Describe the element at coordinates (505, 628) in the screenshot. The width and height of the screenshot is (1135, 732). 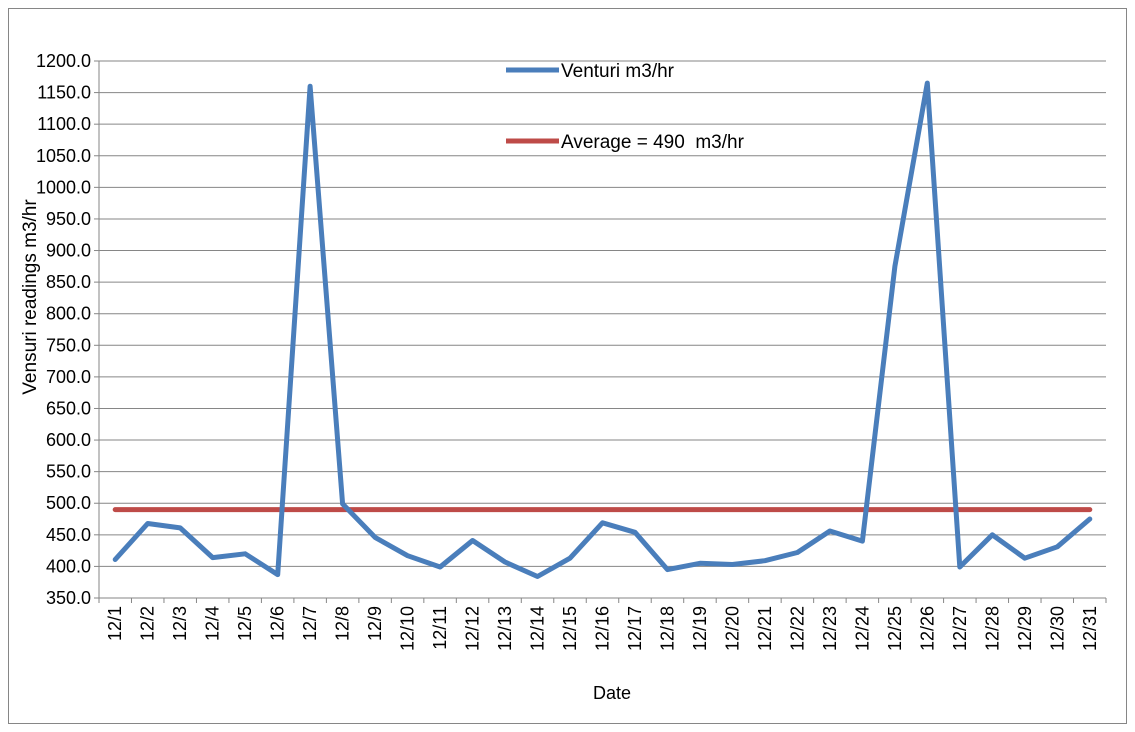
I see `x-tick-label: 12/13` at that location.